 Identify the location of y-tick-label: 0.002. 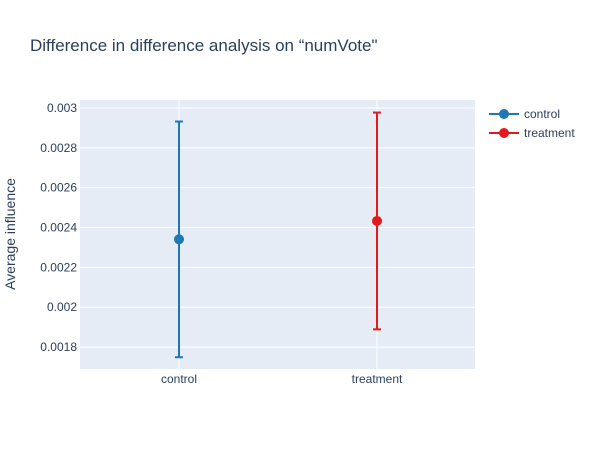
(62, 307).